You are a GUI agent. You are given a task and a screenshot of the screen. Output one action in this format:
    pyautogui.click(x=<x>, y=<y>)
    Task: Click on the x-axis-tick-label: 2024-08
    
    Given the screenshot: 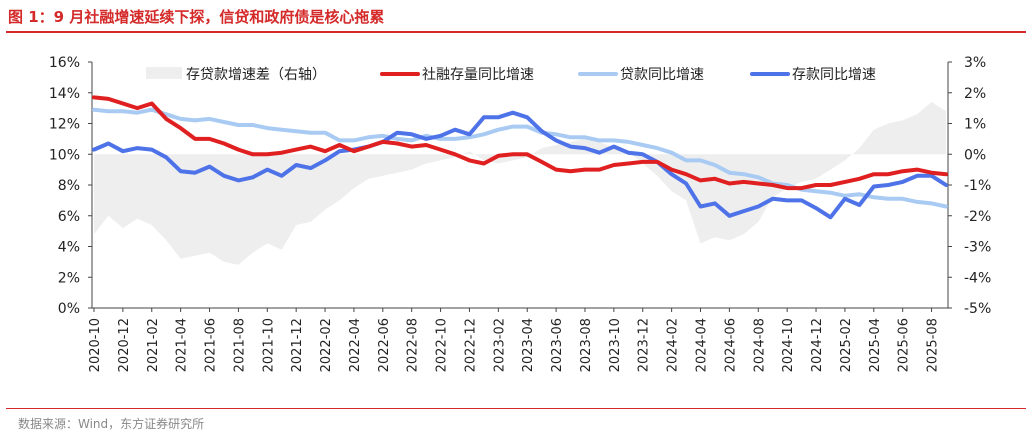 What is the action you would take?
    pyautogui.click(x=759, y=345)
    